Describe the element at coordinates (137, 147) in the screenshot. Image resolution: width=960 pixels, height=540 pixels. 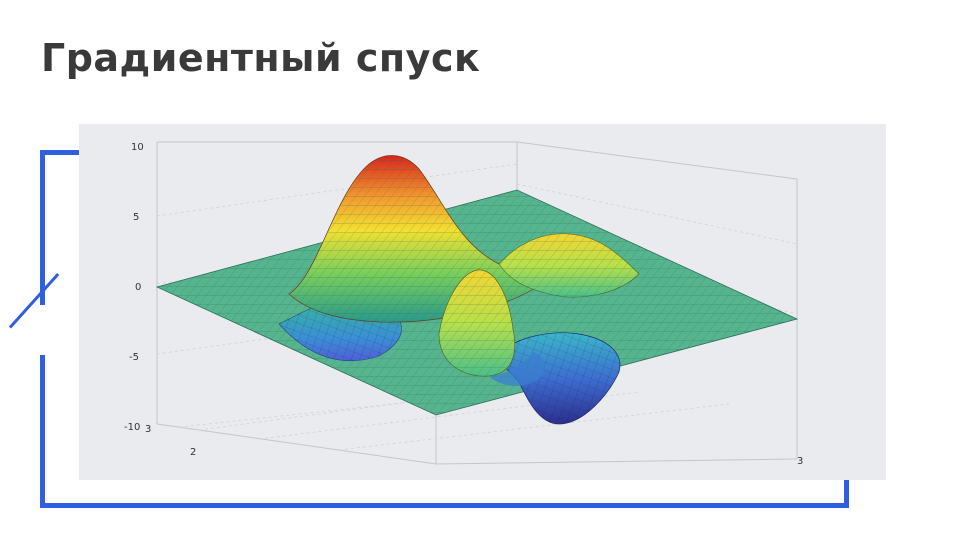
I see `z-tick-10: 10` at that location.